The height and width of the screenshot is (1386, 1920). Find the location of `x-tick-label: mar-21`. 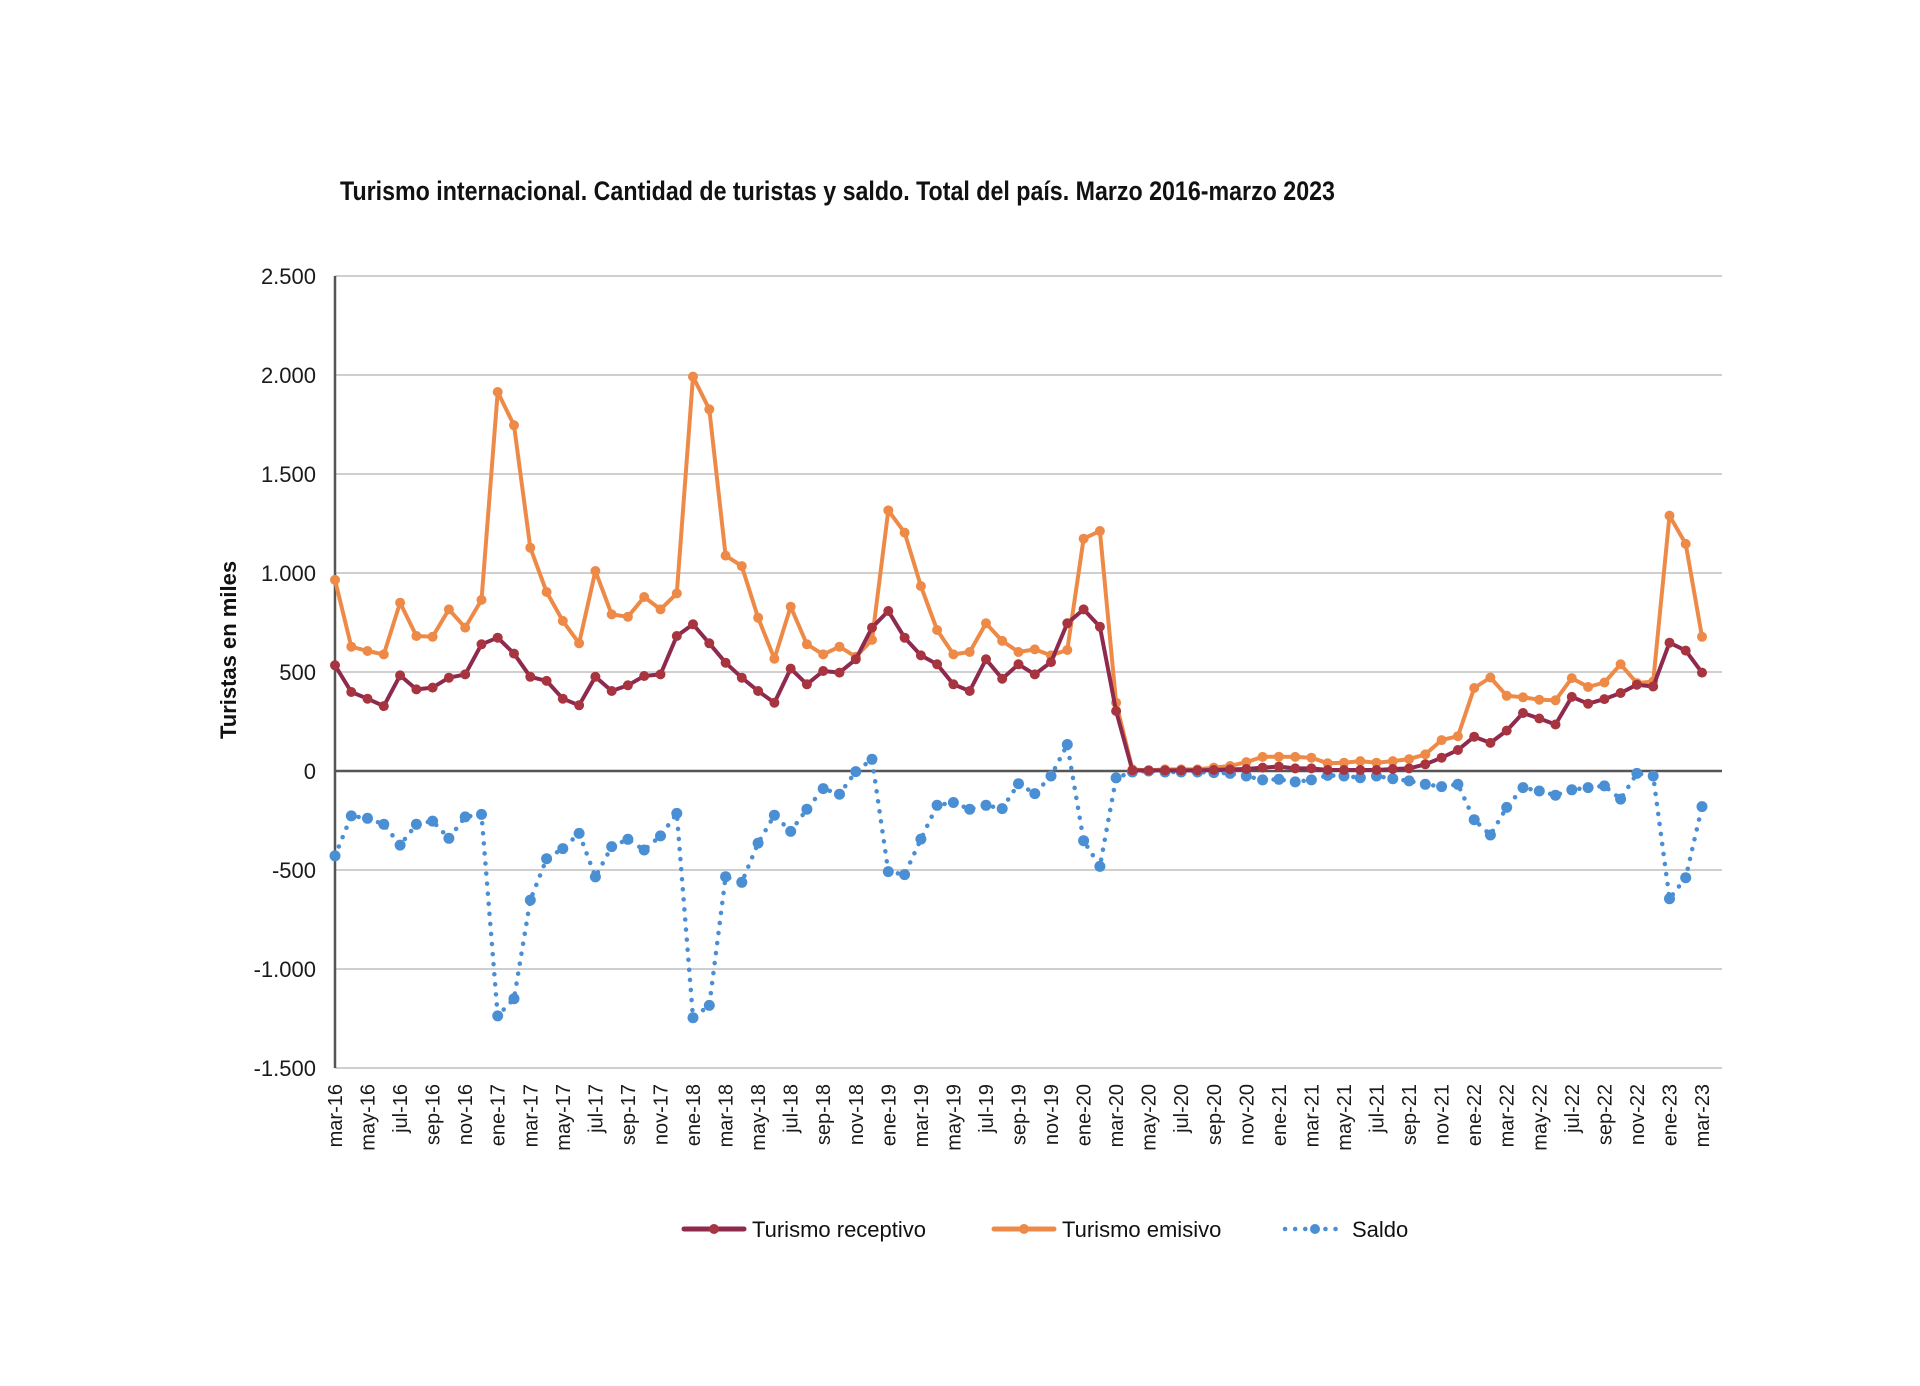

x-tick-label: mar-21 is located at coordinates (1312, 1115).